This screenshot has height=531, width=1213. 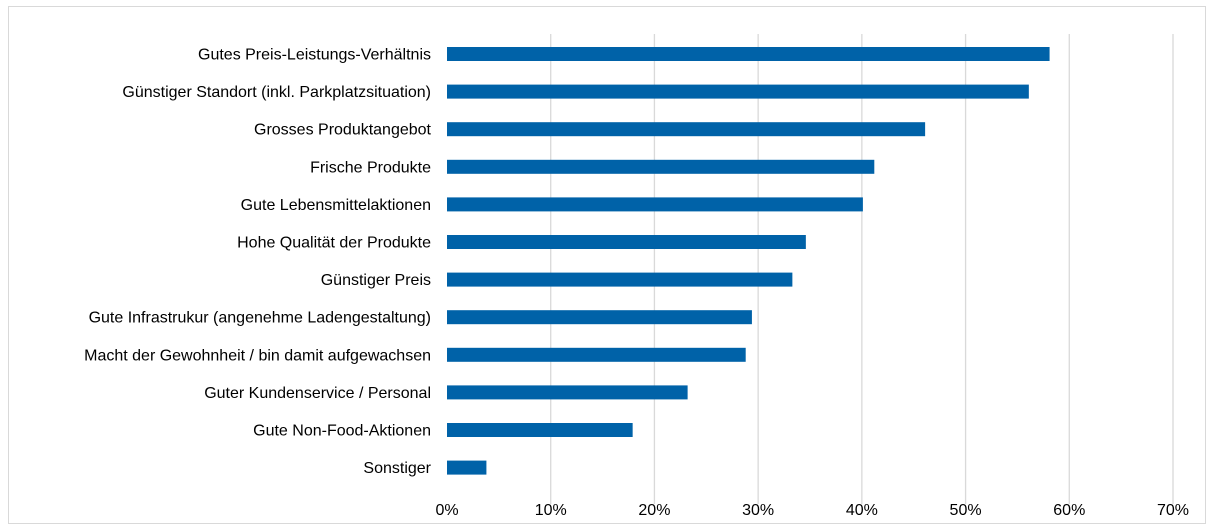 What do you see at coordinates (397, 468) in the screenshot?
I see `category-label: Sonstiger` at bounding box center [397, 468].